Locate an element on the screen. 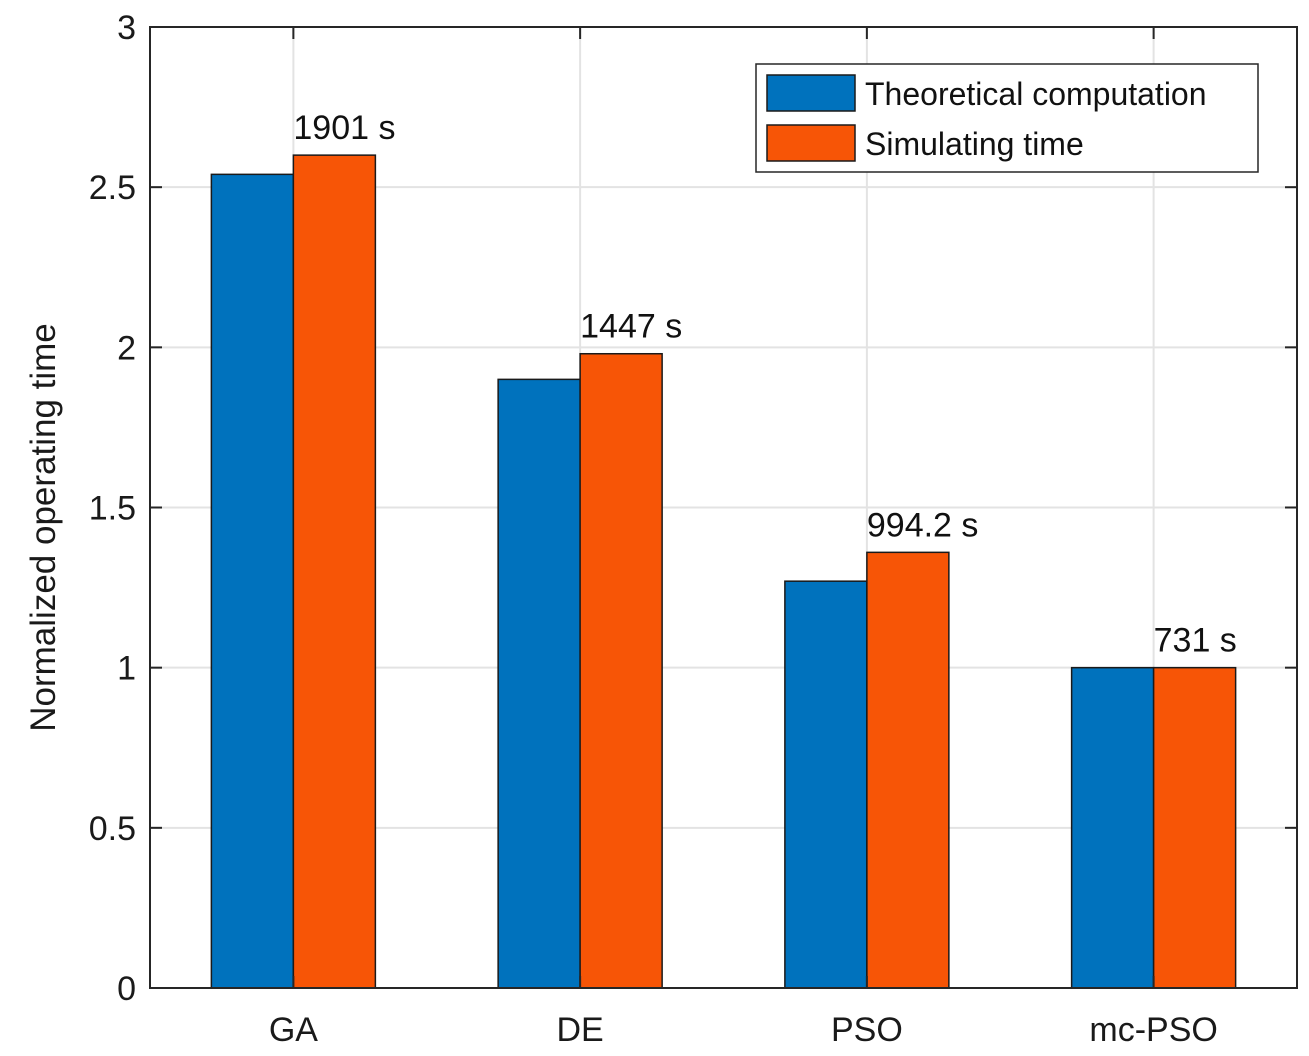 This screenshot has height=1056, width=1309. x-tick-label-pso: PSO is located at coordinates (867, 1030).